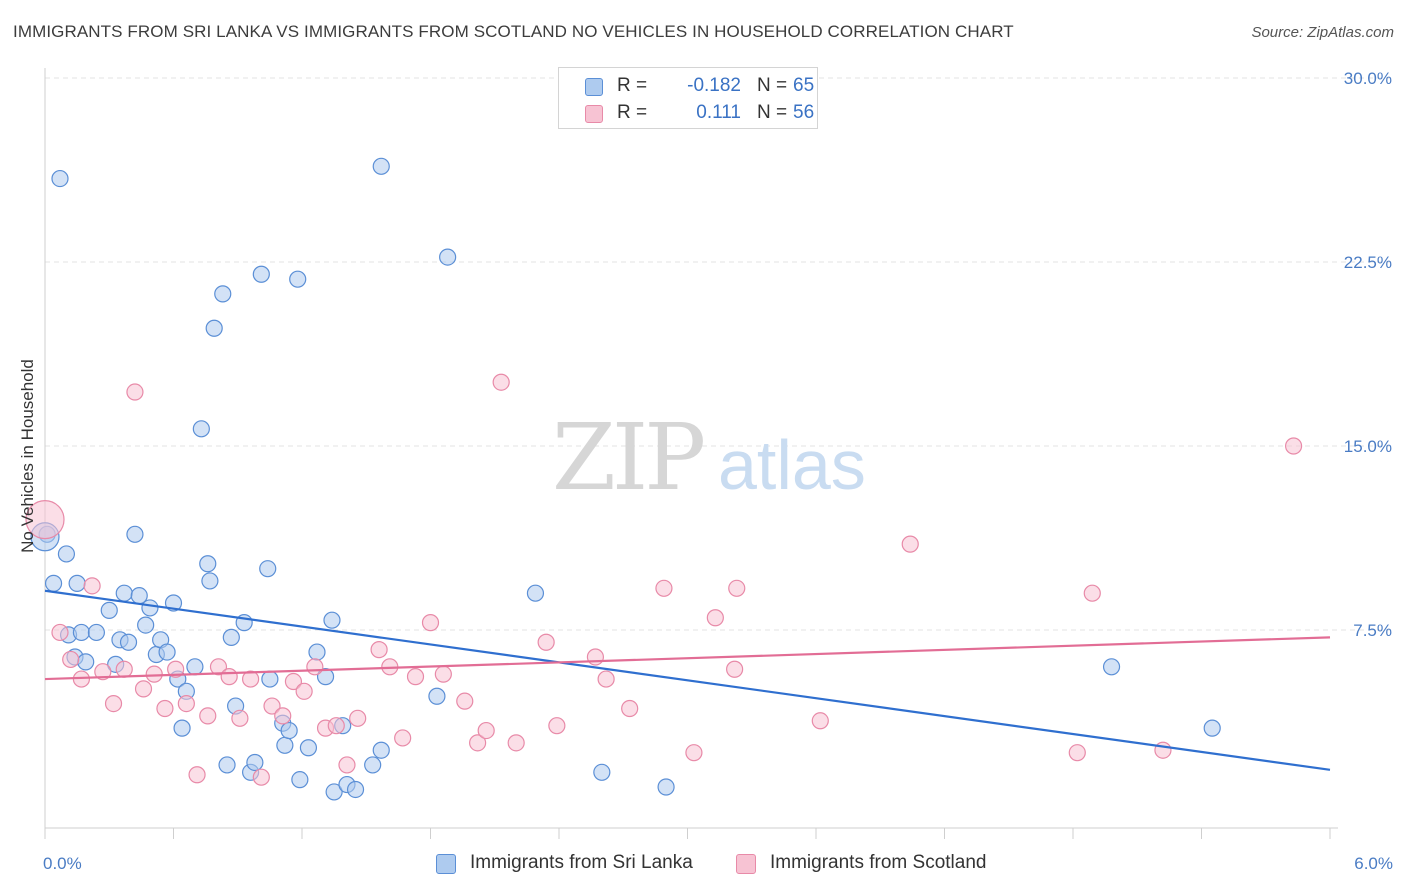  What do you see at coordinates (714, 85) in the screenshot?
I see `legend-r-value: -0.182` at bounding box center [714, 85].